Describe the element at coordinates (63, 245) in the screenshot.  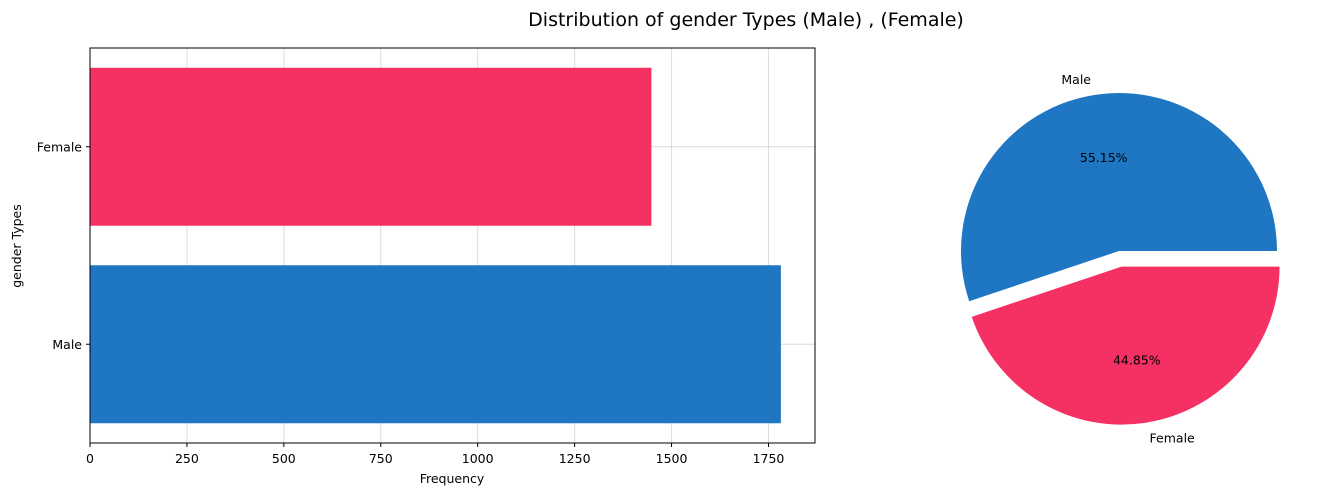
I see `y-ticks: Male Female` at that location.